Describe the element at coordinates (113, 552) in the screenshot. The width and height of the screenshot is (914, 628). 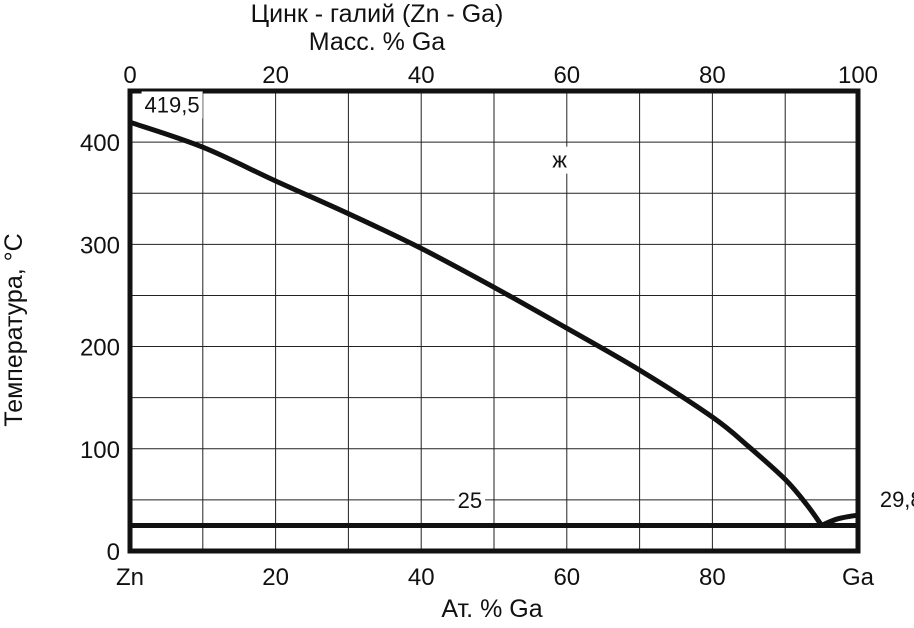
I see `y-tick-label: 0` at that location.